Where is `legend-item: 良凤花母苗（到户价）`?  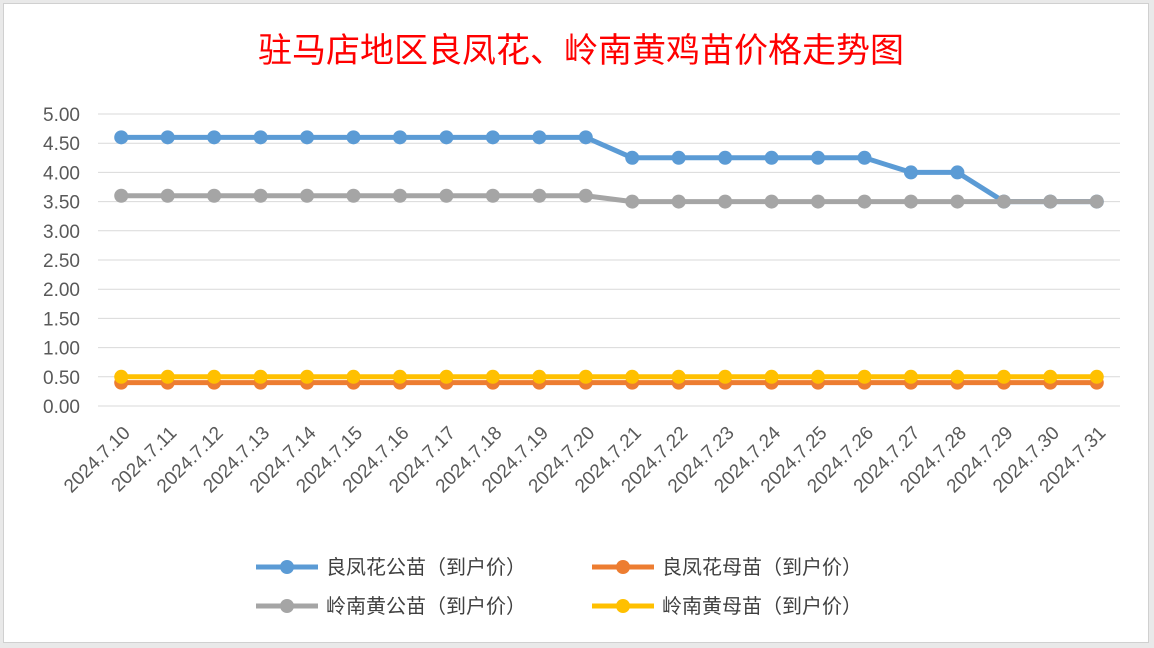
legend-item: 良凤花母苗（到户价） is located at coordinates (727, 567).